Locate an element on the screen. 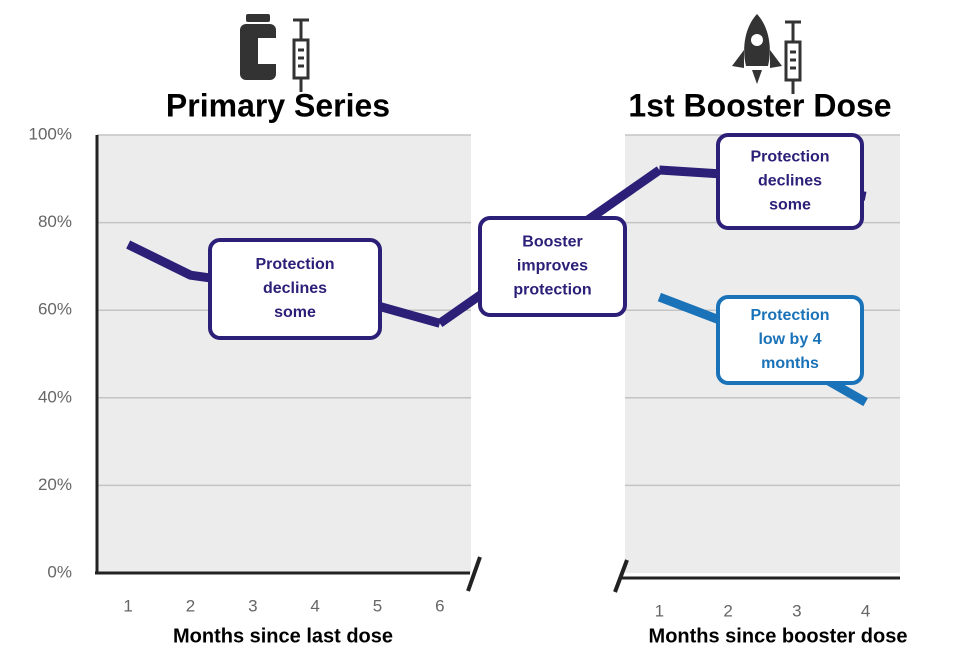 The image size is (960, 650). vaccine-icon is located at coordinates (275, 53).